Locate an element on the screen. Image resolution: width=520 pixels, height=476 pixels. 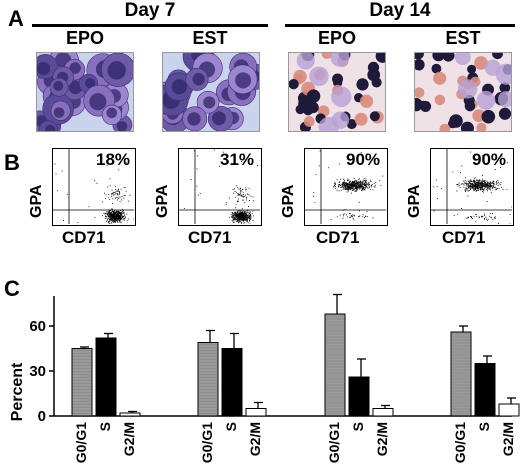
flow-percent-4: 90% is located at coordinates (489, 159).